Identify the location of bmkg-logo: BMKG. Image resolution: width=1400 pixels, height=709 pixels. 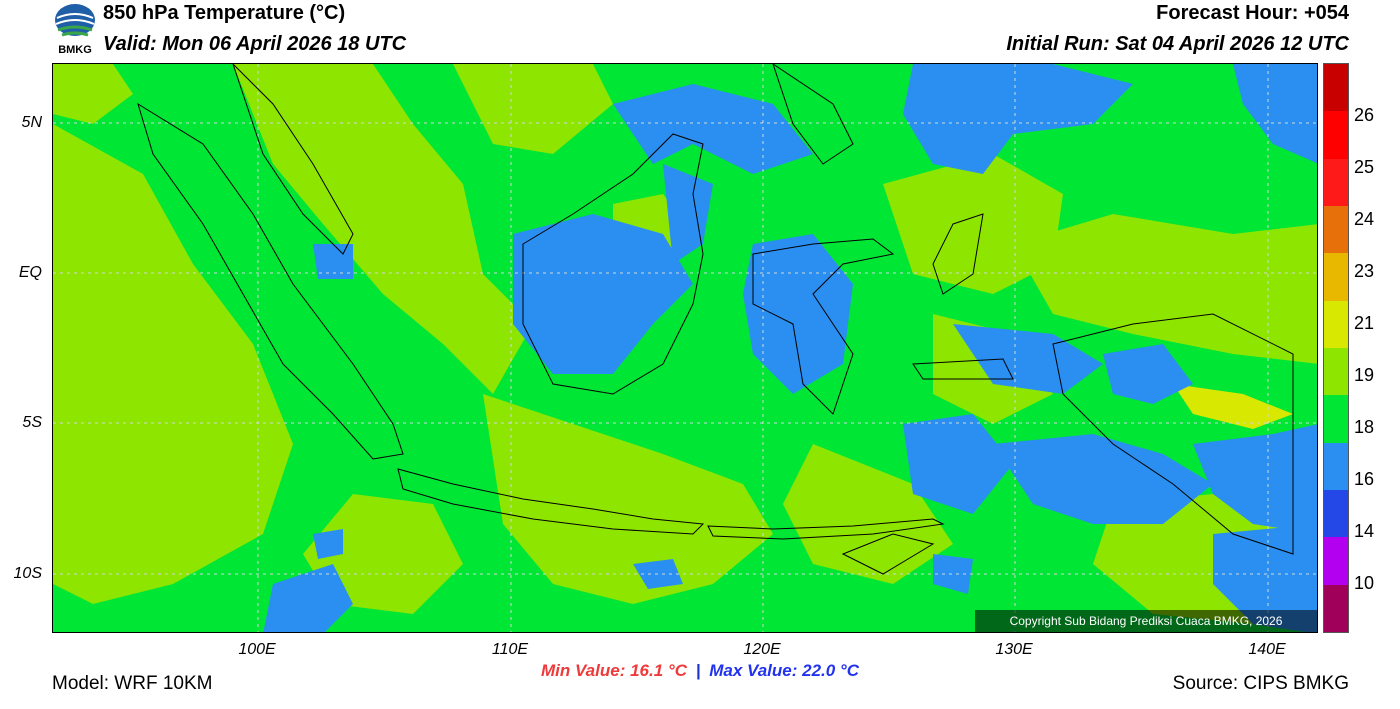
(75, 31).